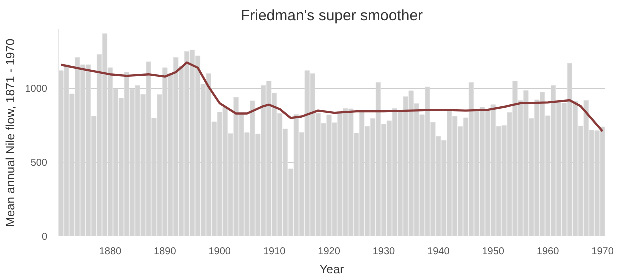  What do you see at coordinates (274, 252) in the screenshot?
I see `x-tick-label: 1910` at bounding box center [274, 252].